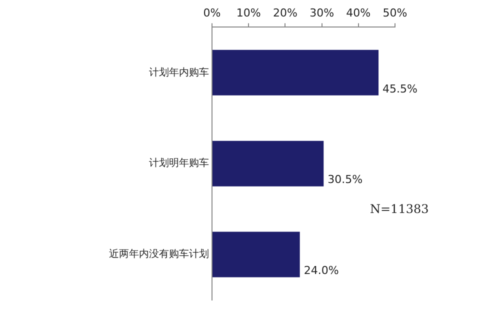 The width and height of the screenshot is (500, 324). Describe the element at coordinates (395, 13) in the screenshot. I see `x-tick-label: 50%` at that location.